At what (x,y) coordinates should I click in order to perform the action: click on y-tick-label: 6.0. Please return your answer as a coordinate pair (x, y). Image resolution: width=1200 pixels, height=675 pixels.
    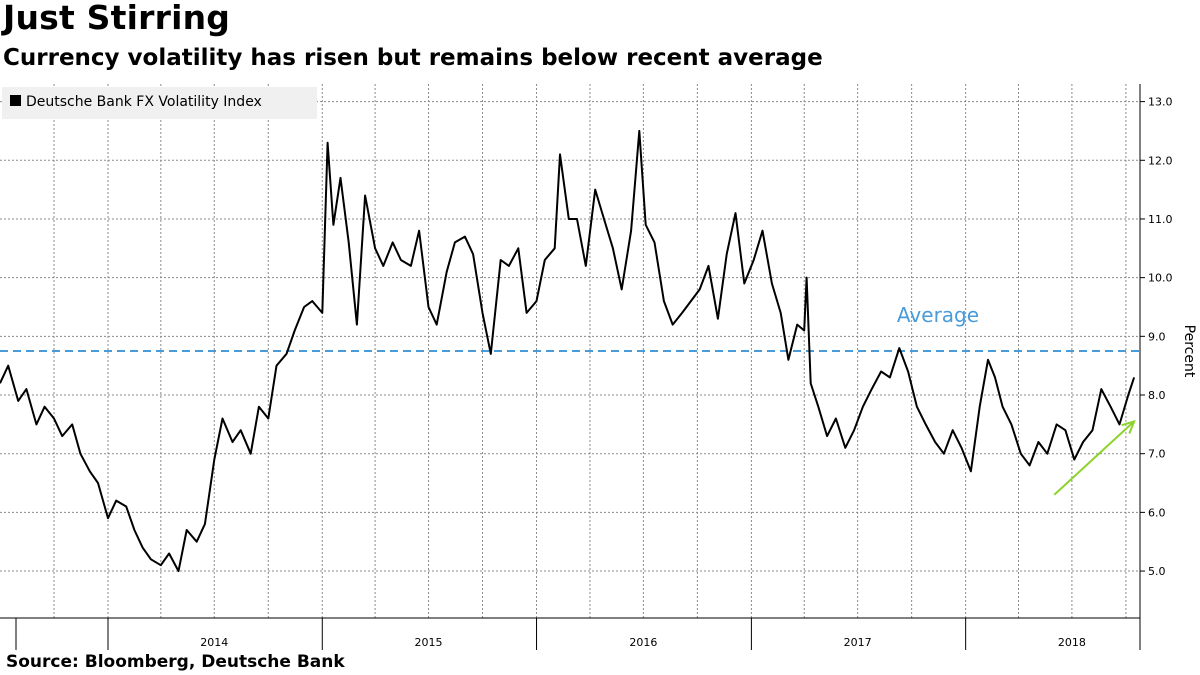
    Looking at the image, I should click on (1157, 512).